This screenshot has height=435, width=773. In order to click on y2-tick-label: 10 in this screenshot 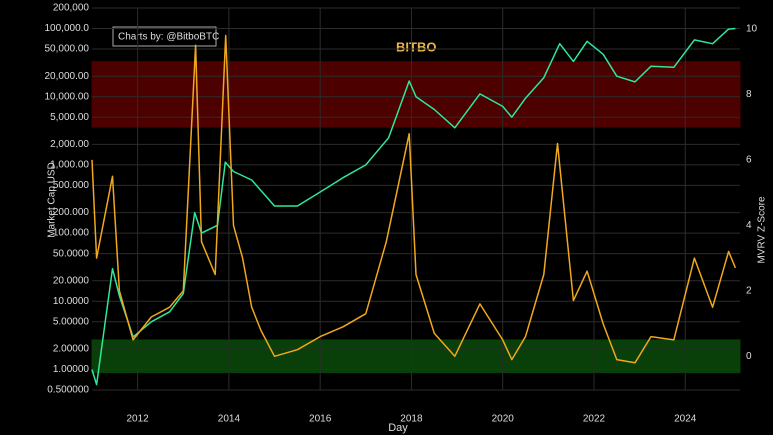, I will do `click(752, 29)`.